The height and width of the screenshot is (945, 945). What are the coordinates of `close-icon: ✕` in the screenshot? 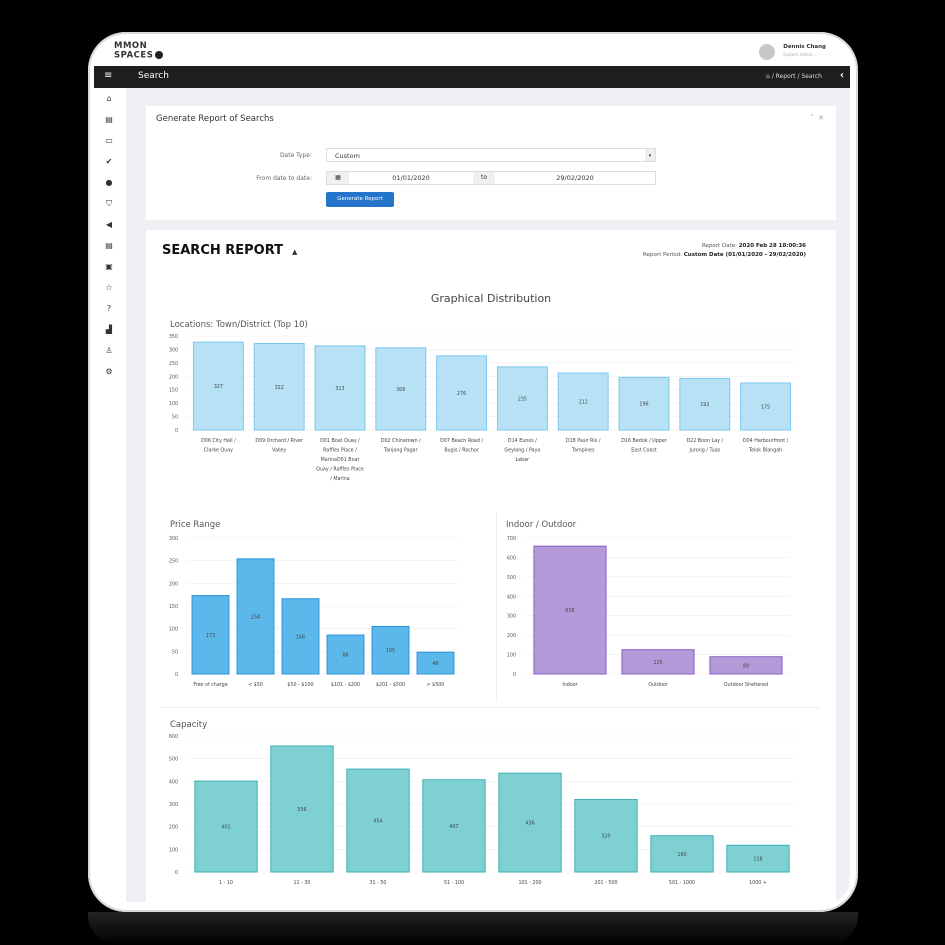 It's located at (821, 118).